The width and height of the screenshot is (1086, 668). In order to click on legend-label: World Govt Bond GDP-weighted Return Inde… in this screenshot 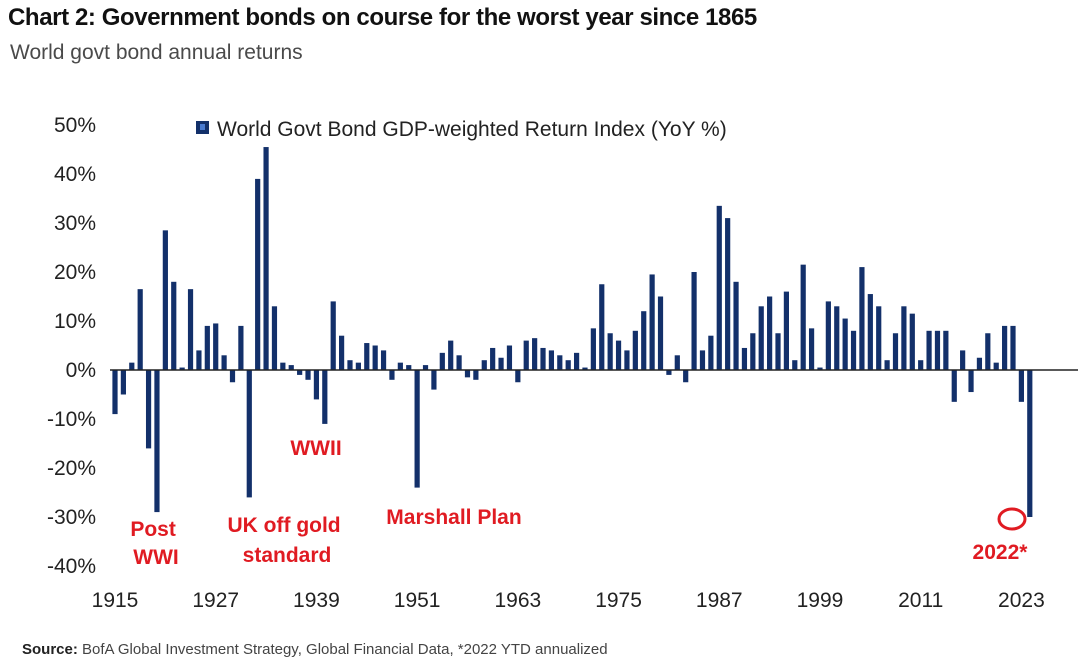, I will do `click(472, 129)`.